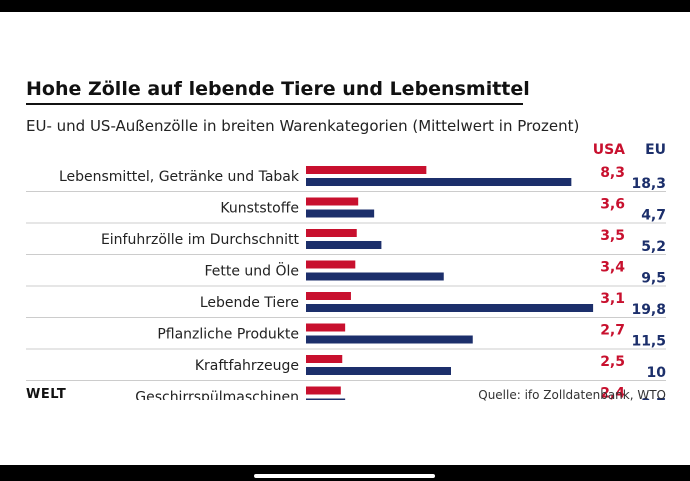 This screenshot has width=690, height=481. Describe the element at coordinates (345, 473) in the screenshot. I see `bottom-black-bar` at that location.